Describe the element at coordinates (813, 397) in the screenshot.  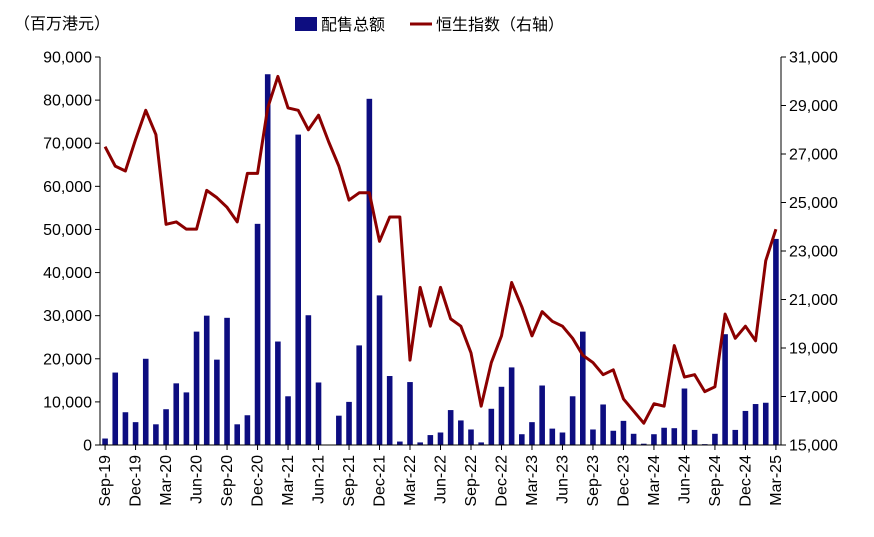
I see `right-tick-label: 17,000` at that location.